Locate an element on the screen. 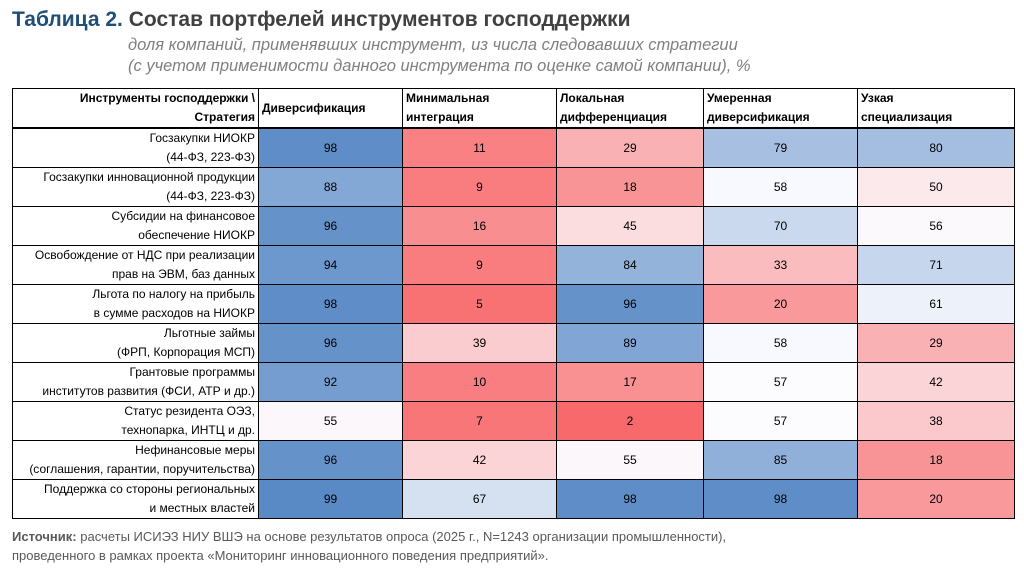 This screenshot has width=1024, height=570. column-header: Локальная дифференциация is located at coordinates (630, 108).